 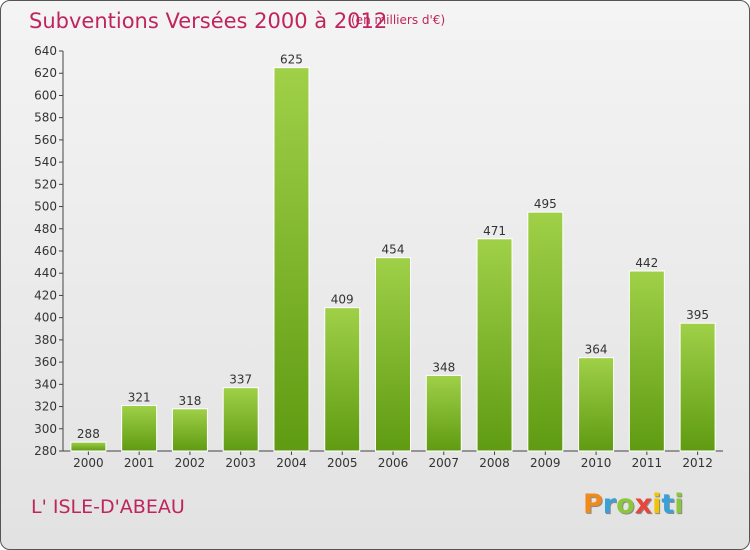 I want to click on y-tick-label: 500, so click(x=45, y=207).